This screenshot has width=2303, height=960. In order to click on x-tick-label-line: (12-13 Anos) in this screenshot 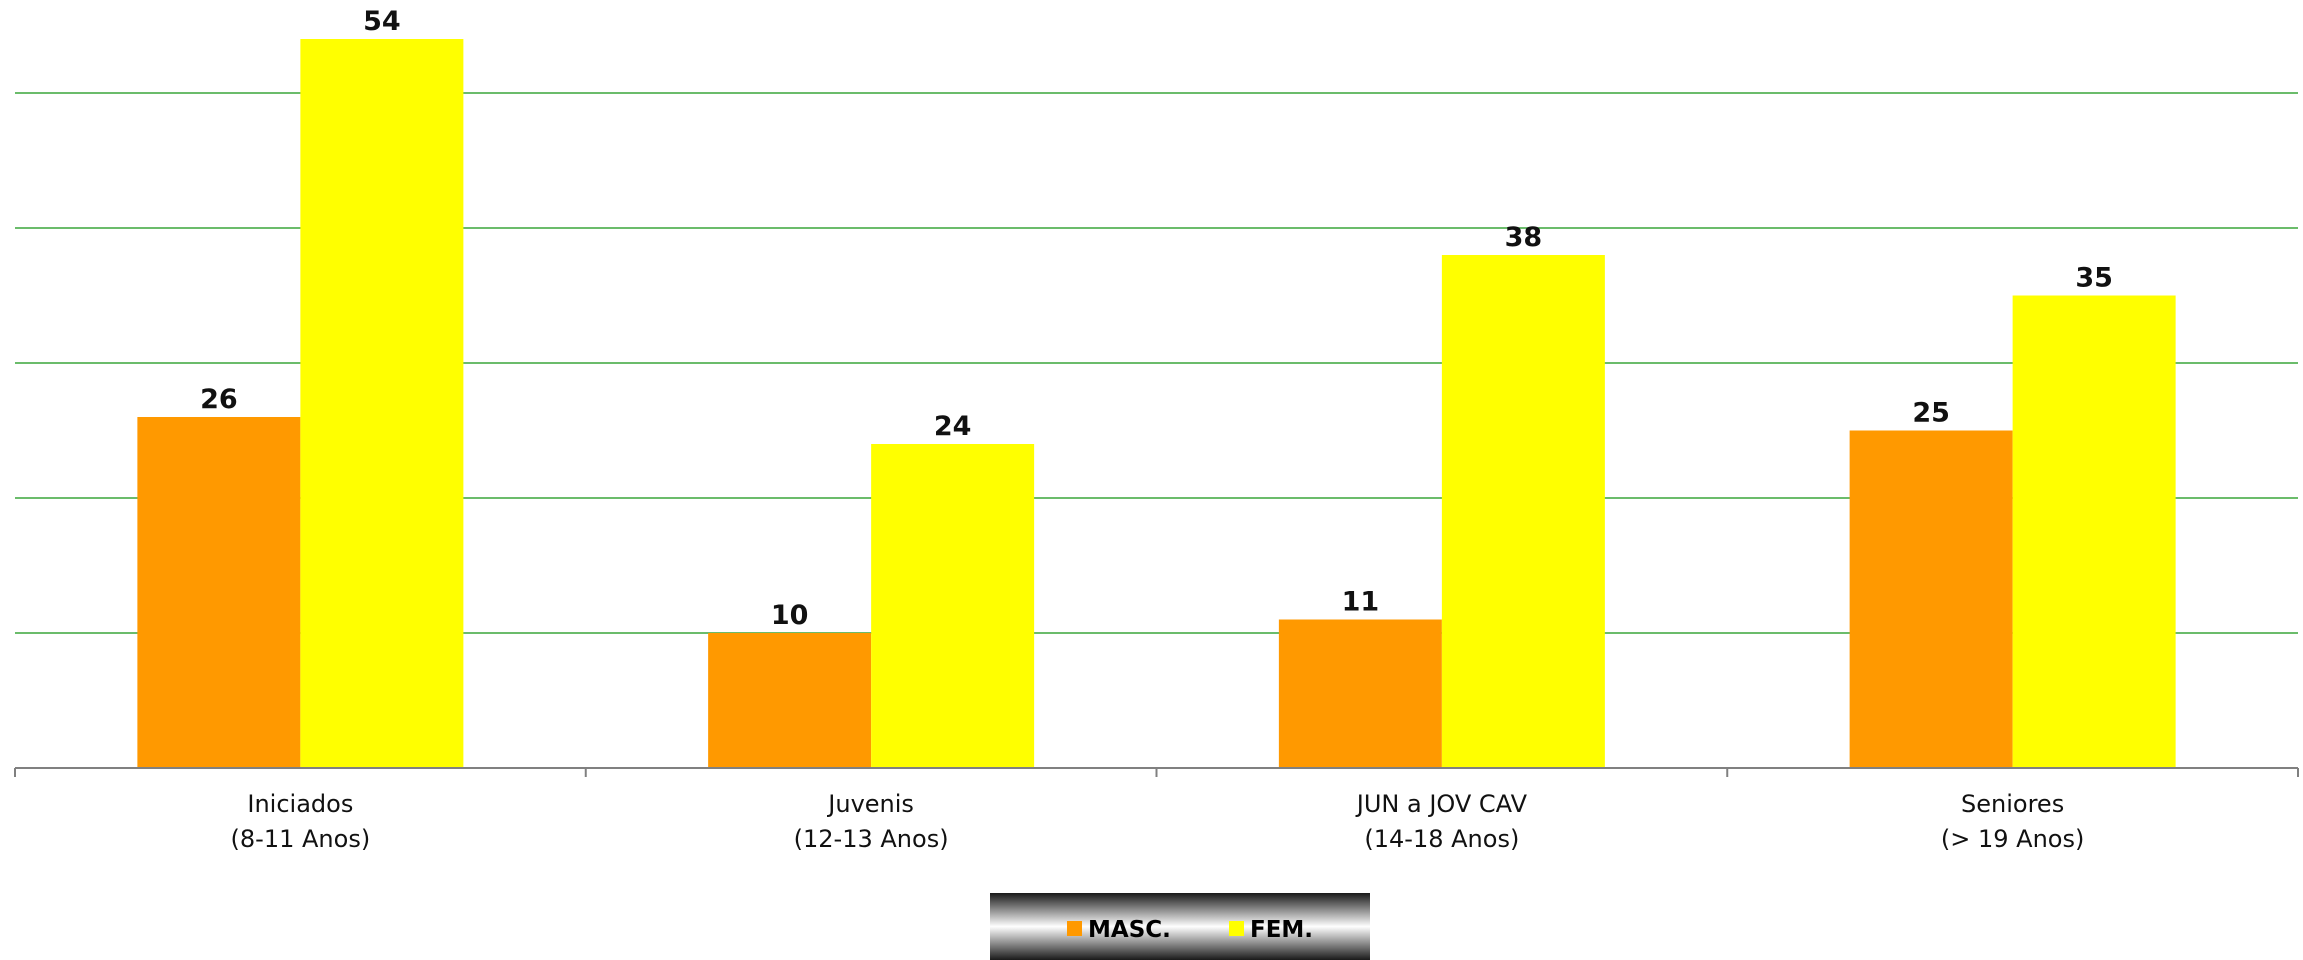, I will do `click(871, 839)`.